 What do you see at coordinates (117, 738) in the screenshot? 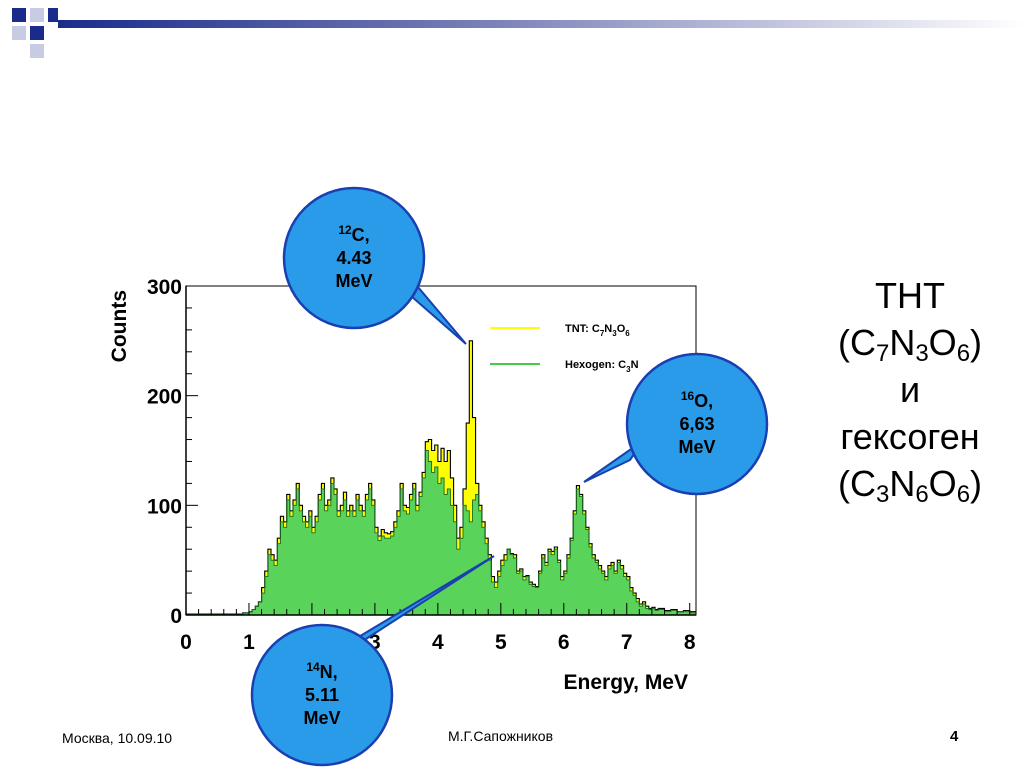
I see `footer-location-date: Москва, 10.09.10` at bounding box center [117, 738].